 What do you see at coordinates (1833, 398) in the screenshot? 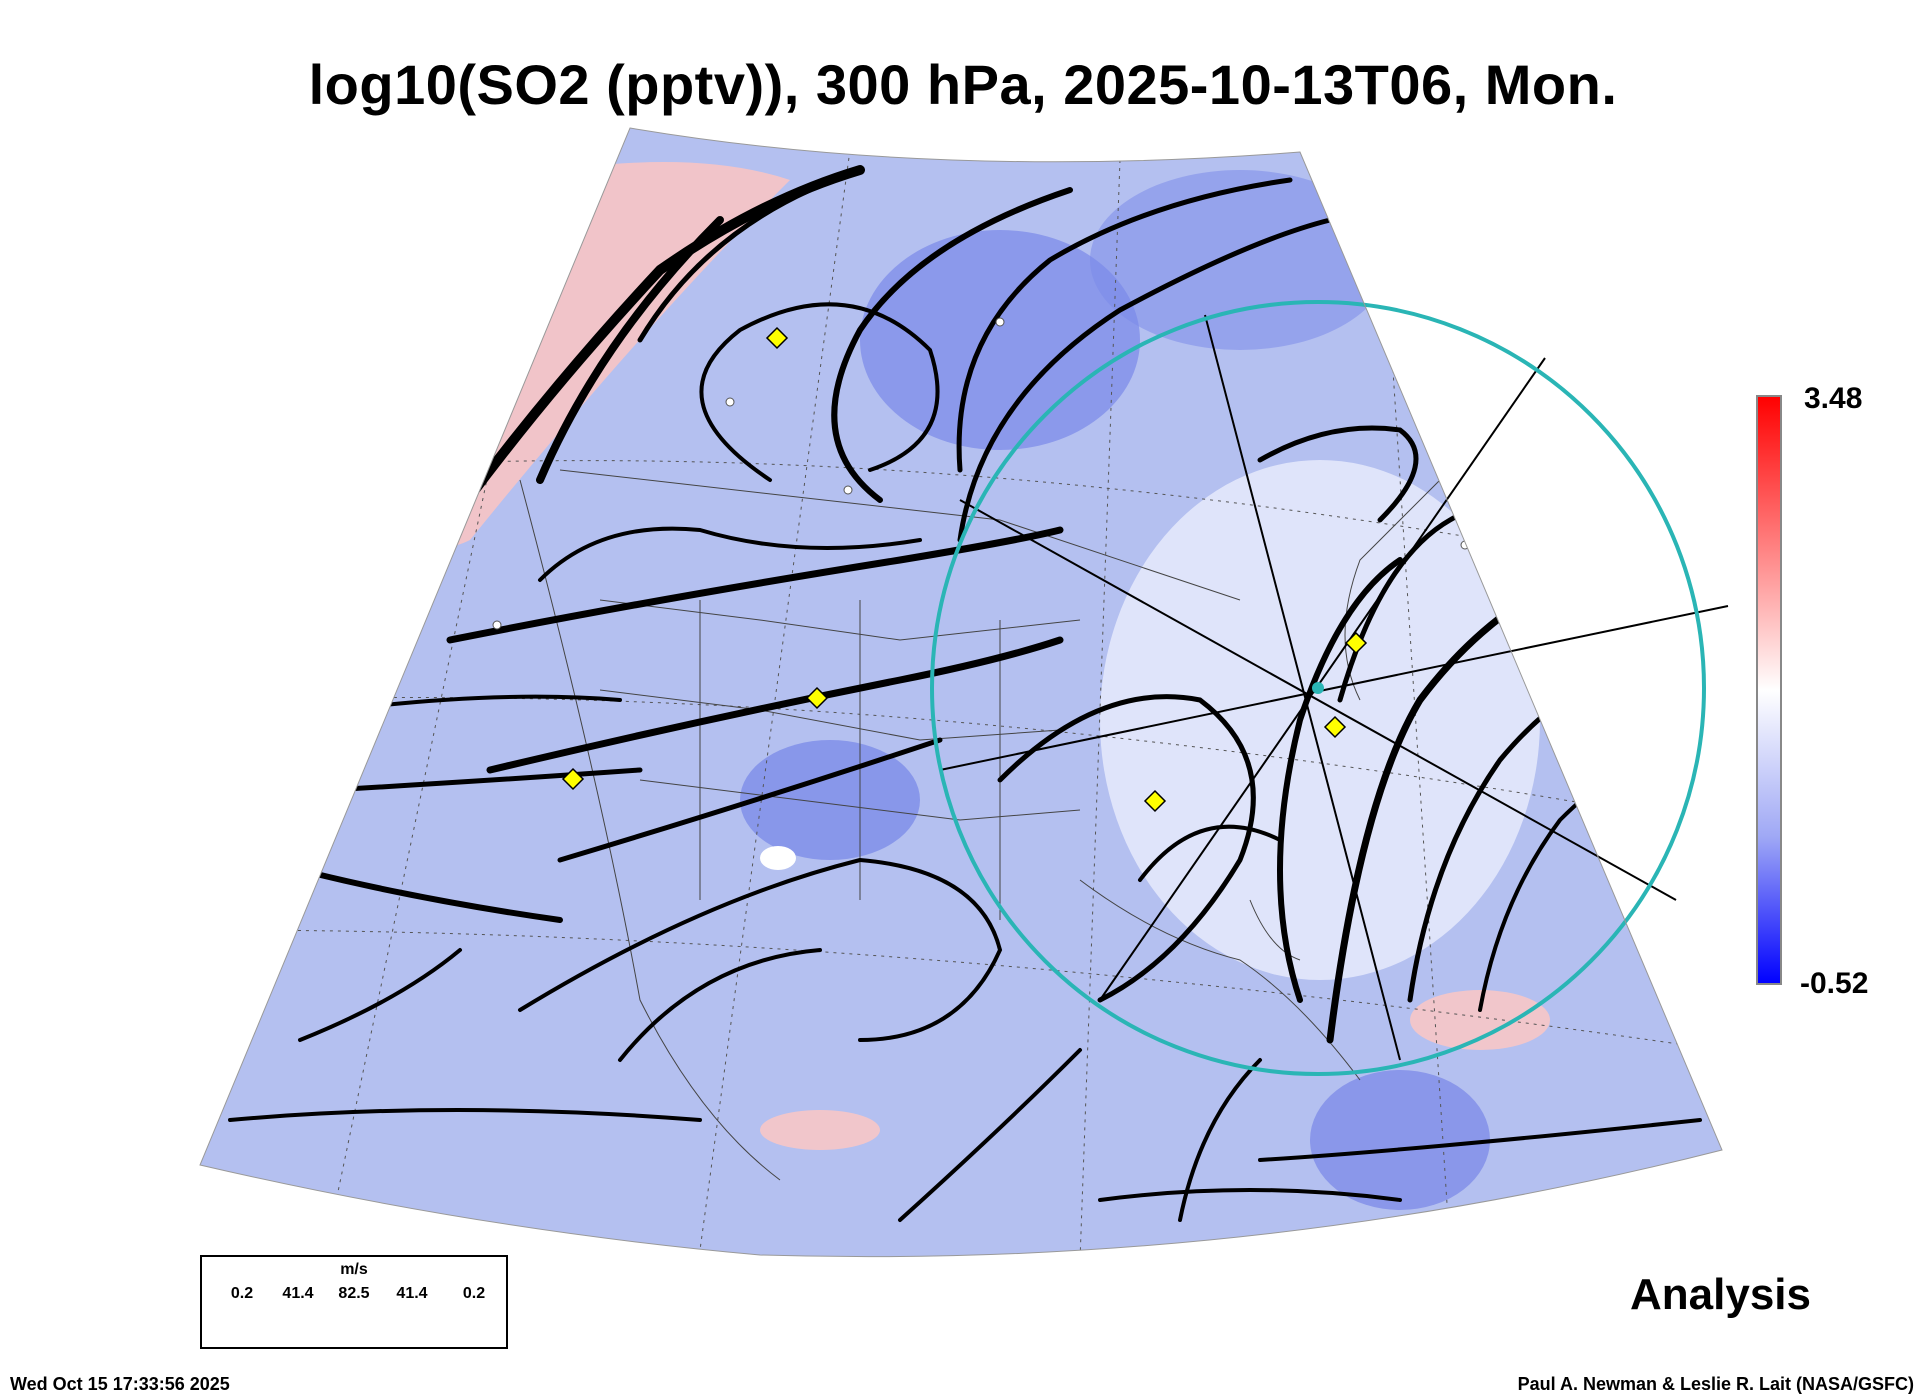
I see `colorbar-max-label: 3.48` at bounding box center [1833, 398].